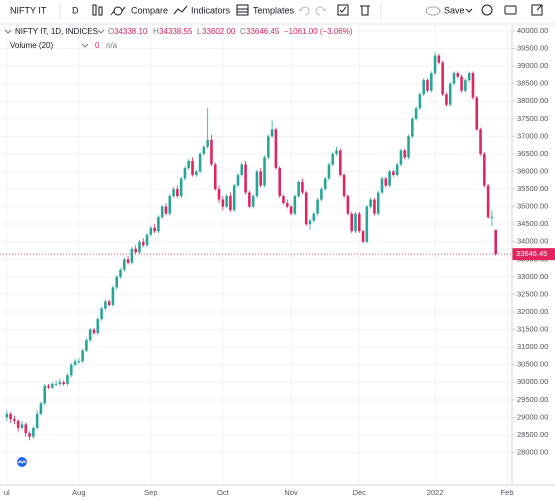  Describe the element at coordinates (454, 10) in the screenshot. I see `save: Save` at that location.